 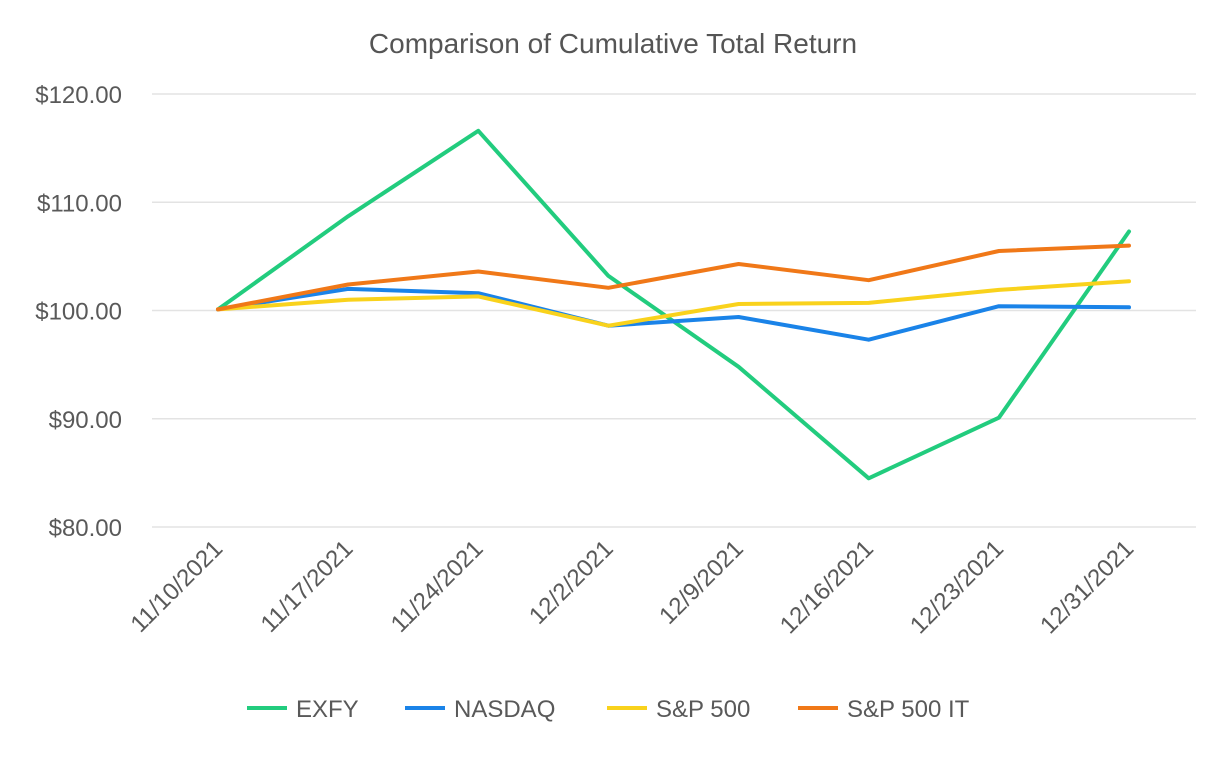 What do you see at coordinates (608, 709) in the screenshot?
I see `legend: EXFY NASDAQ S&P 500 S&P 500 IT` at bounding box center [608, 709].